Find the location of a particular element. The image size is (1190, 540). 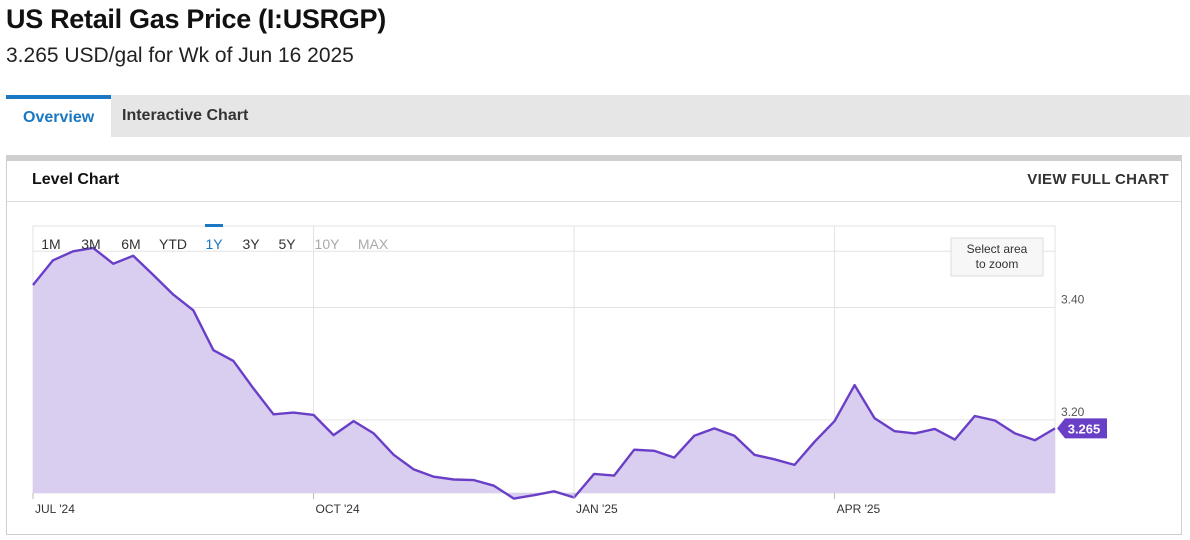

panel-header: Level Chart VIEW FULL CHART is located at coordinates (594, 181).